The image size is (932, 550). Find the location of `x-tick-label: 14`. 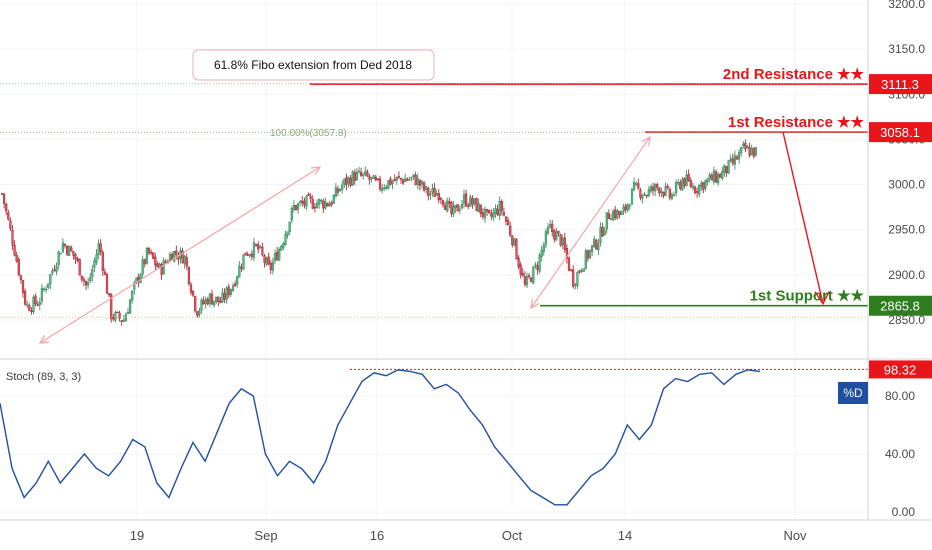

x-tick-label: 14 is located at coordinates (625, 535).